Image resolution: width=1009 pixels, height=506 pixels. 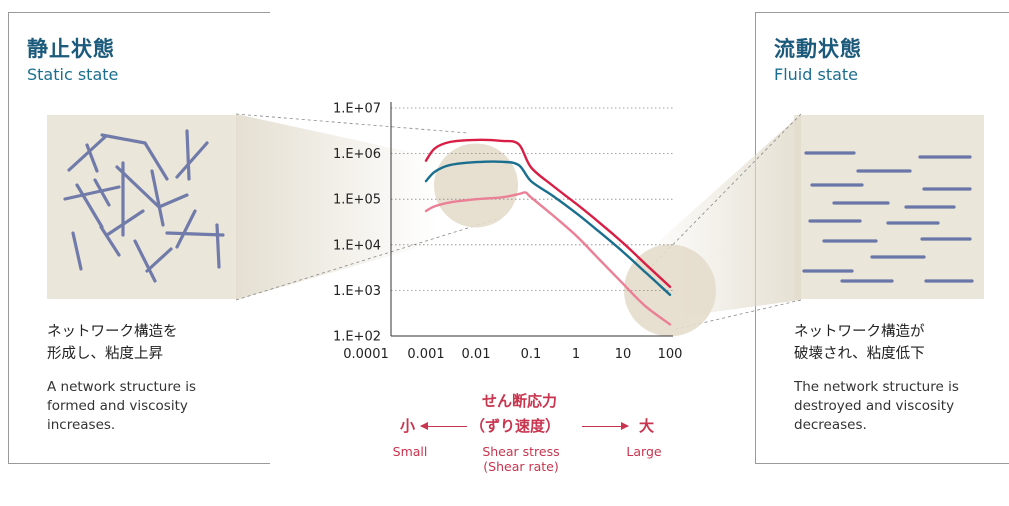 What do you see at coordinates (521, 466) in the screenshot?
I see `shear-label-en-line2: (Shear rate)` at bounding box center [521, 466].